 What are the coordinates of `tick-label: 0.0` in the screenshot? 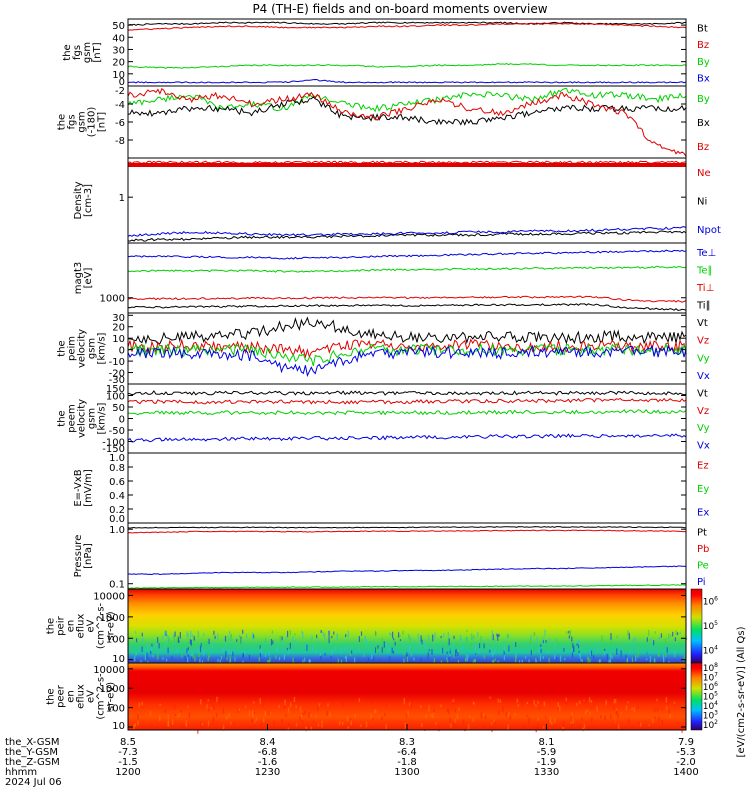 It's located at (117, 519).